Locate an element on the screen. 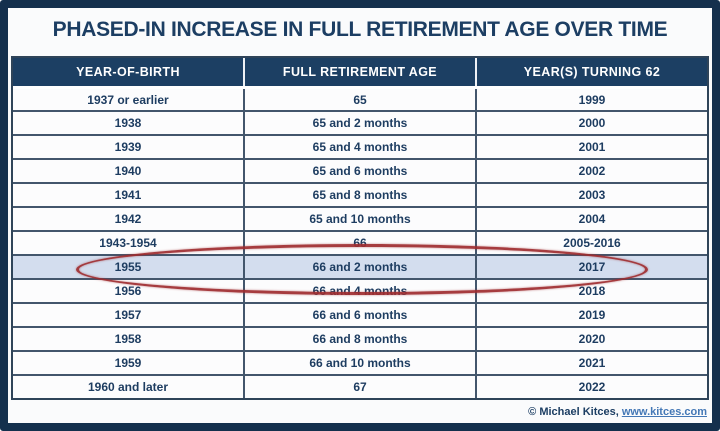 The width and height of the screenshot is (720, 431). column-header-full-retirement-age: FULL RETIREMENT AGE is located at coordinates (359, 72).